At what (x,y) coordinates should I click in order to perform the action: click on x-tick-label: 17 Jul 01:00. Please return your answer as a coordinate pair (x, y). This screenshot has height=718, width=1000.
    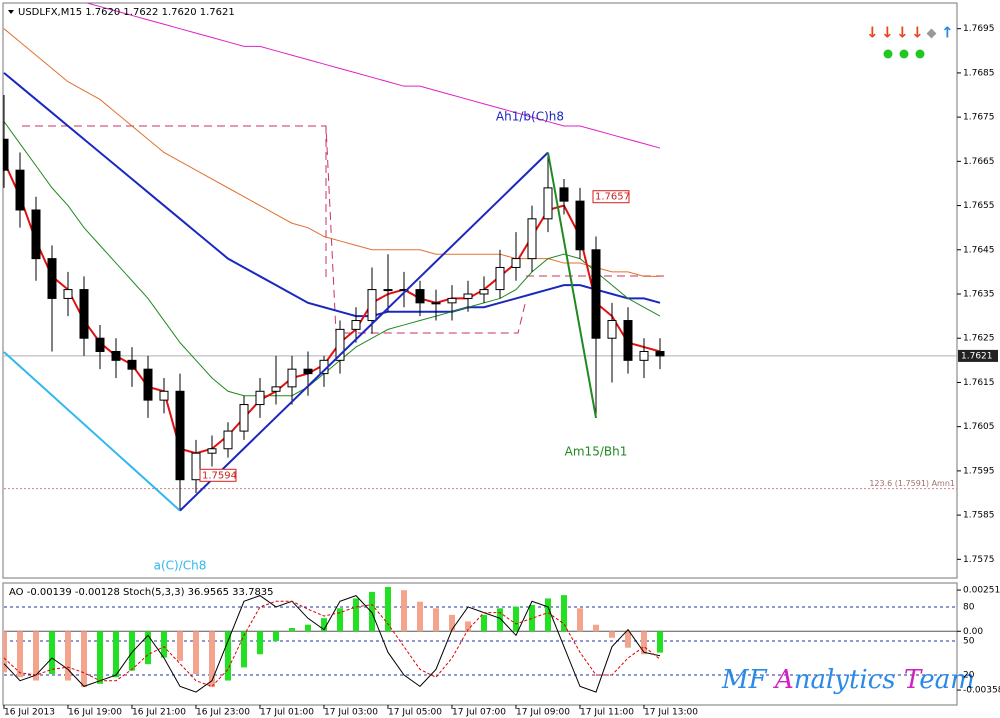
    Looking at the image, I should click on (287, 713).